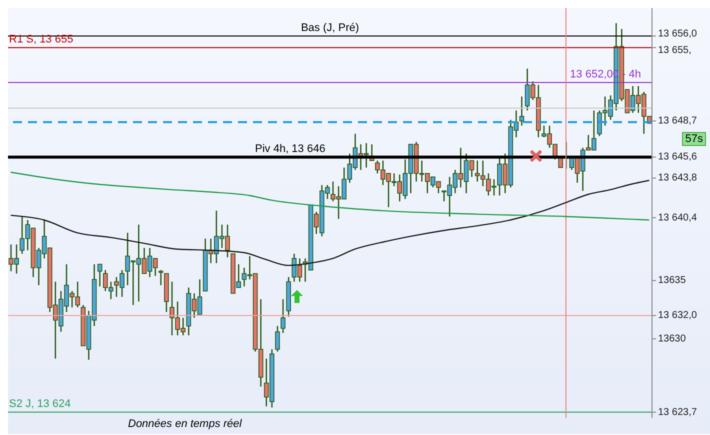  Describe the element at coordinates (678, 412) in the screenshot. I see `y-tick-label: 13 623,7` at that location.